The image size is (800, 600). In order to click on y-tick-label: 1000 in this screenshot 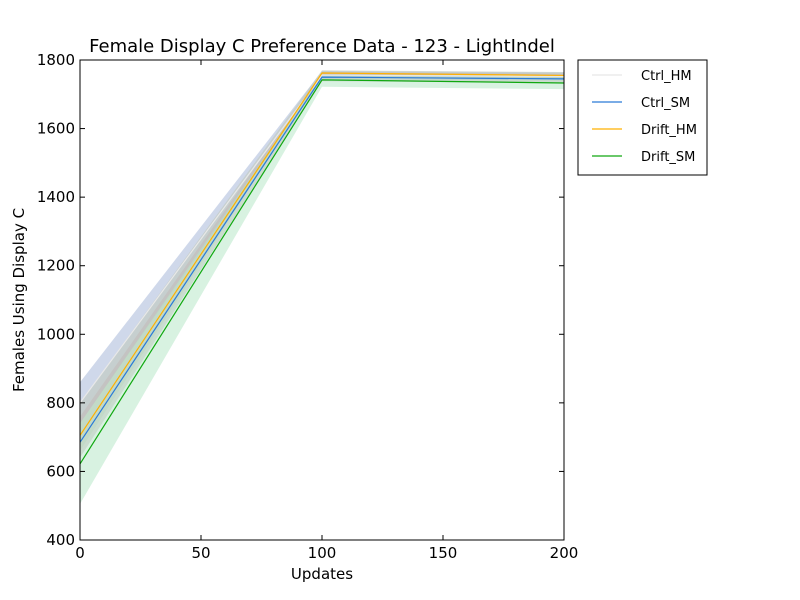, I will do `click(56, 334)`.